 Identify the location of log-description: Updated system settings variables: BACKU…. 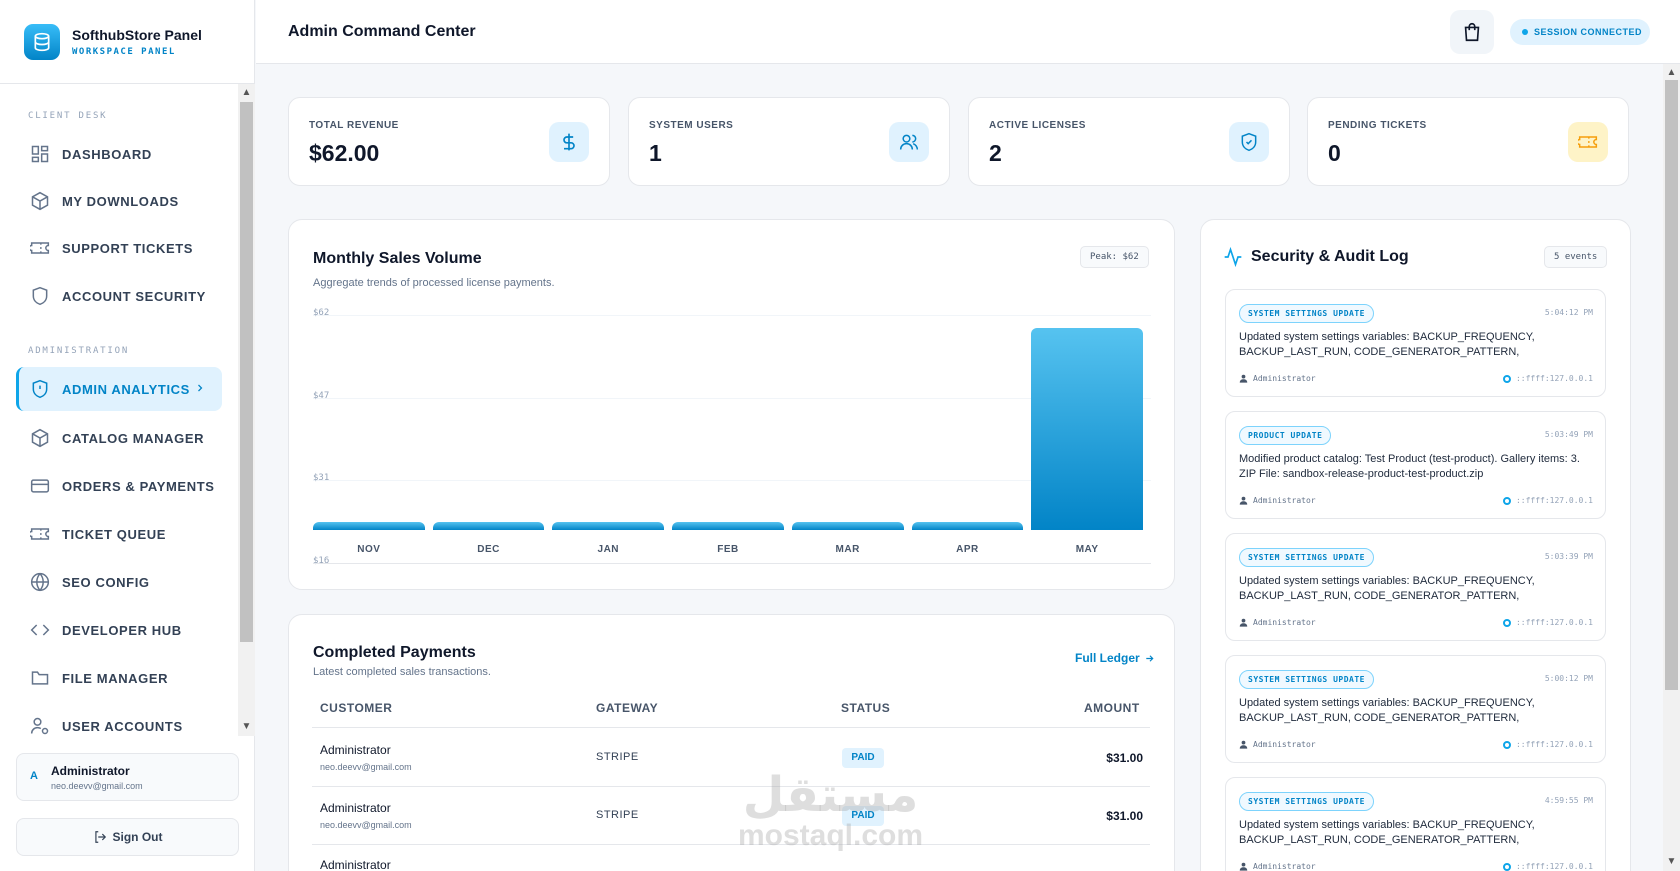
(1387, 832).